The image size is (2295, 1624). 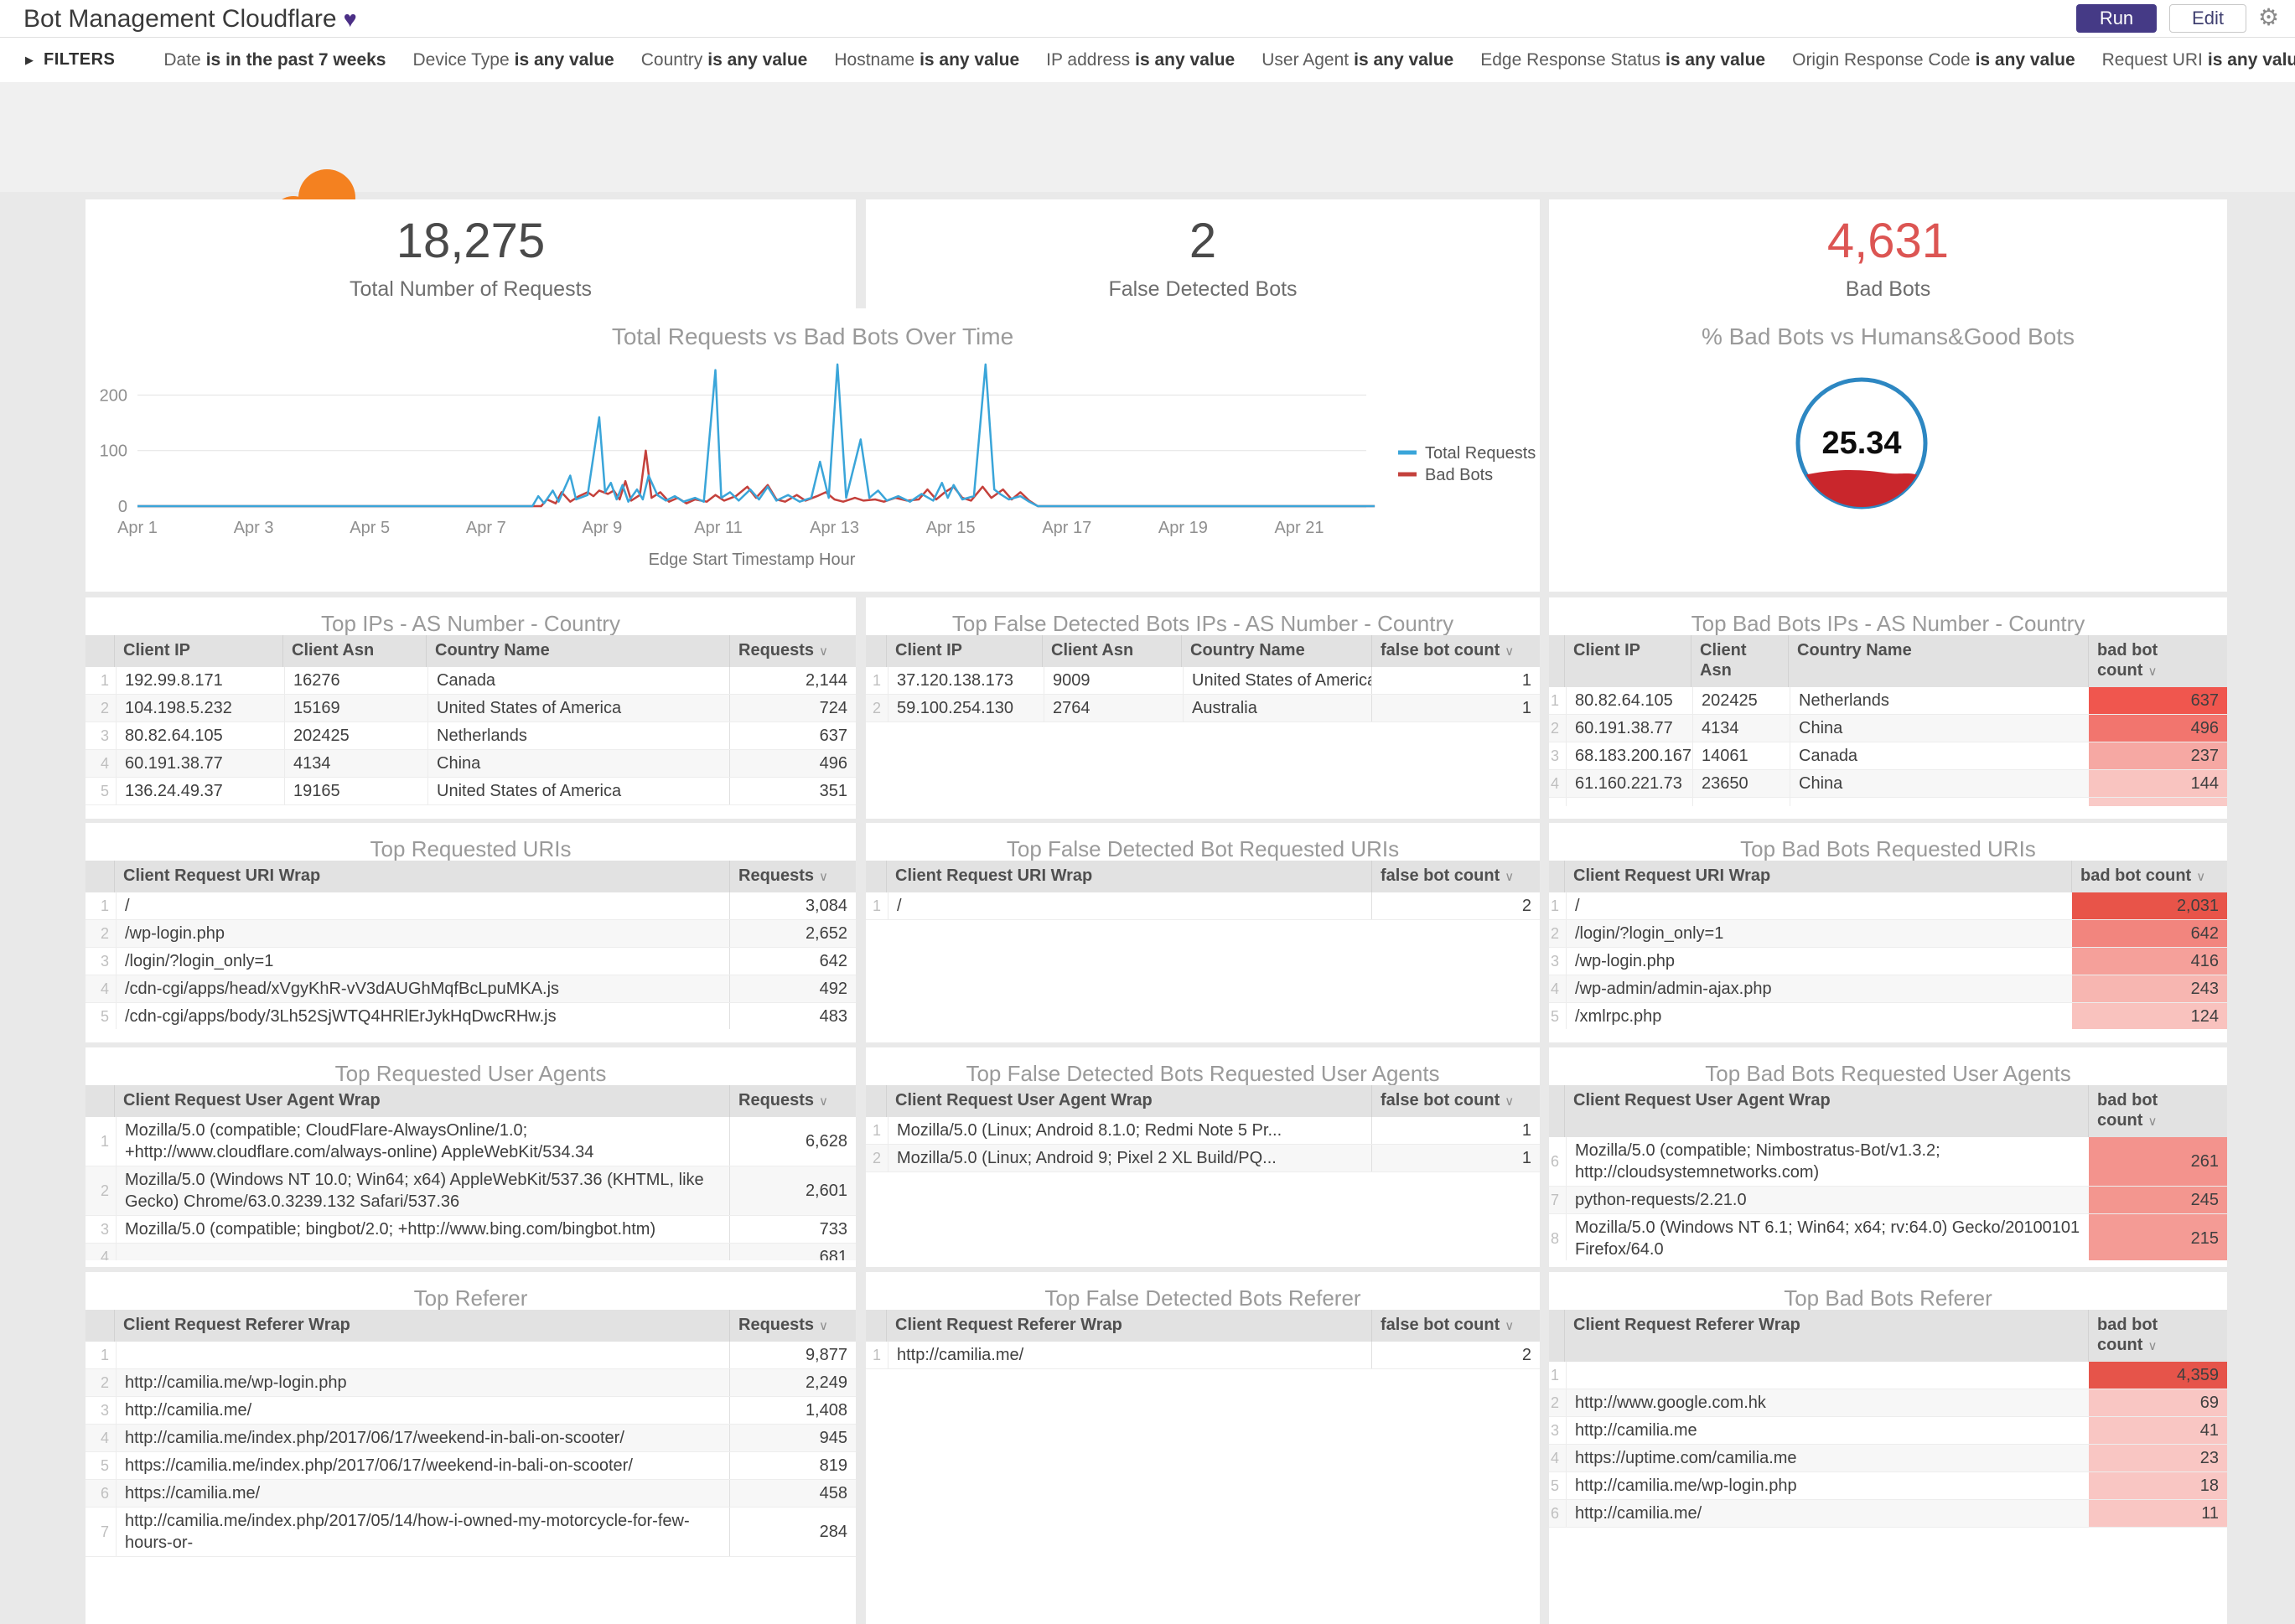 What do you see at coordinates (80, 59) in the screenshot?
I see `filters-label: FILTERS` at bounding box center [80, 59].